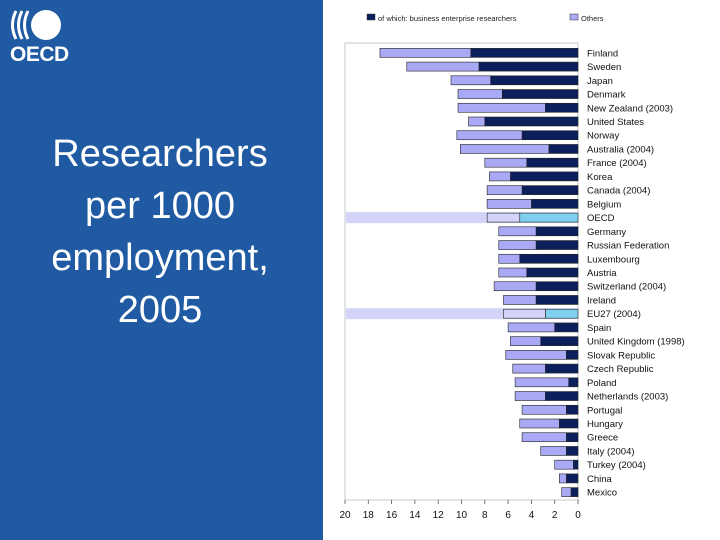 Image resolution: width=720 pixels, height=540 pixels. What do you see at coordinates (615, 122) in the screenshot?
I see `category-label: United States` at bounding box center [615, 122].